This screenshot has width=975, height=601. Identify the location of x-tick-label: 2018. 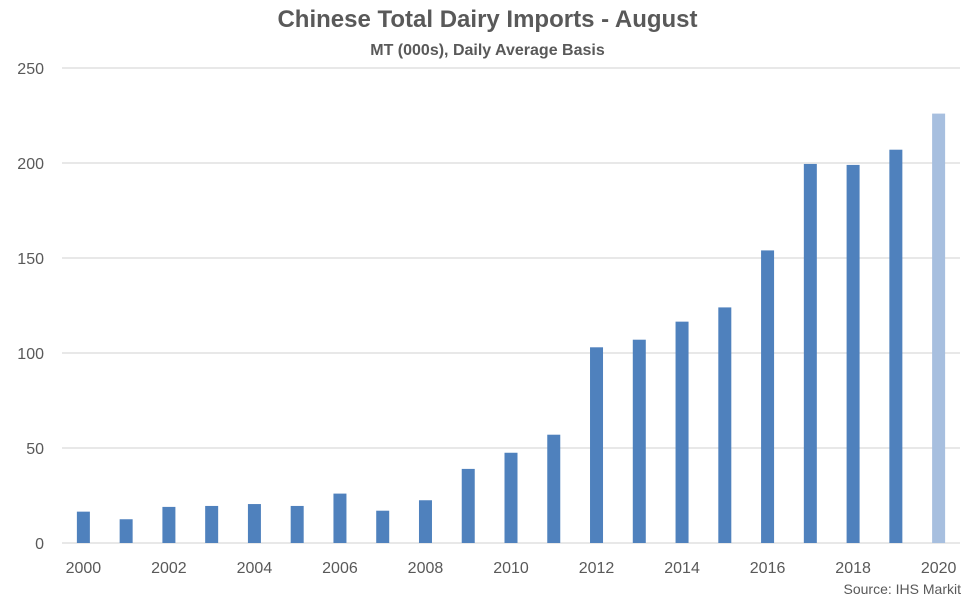
(853, 568).